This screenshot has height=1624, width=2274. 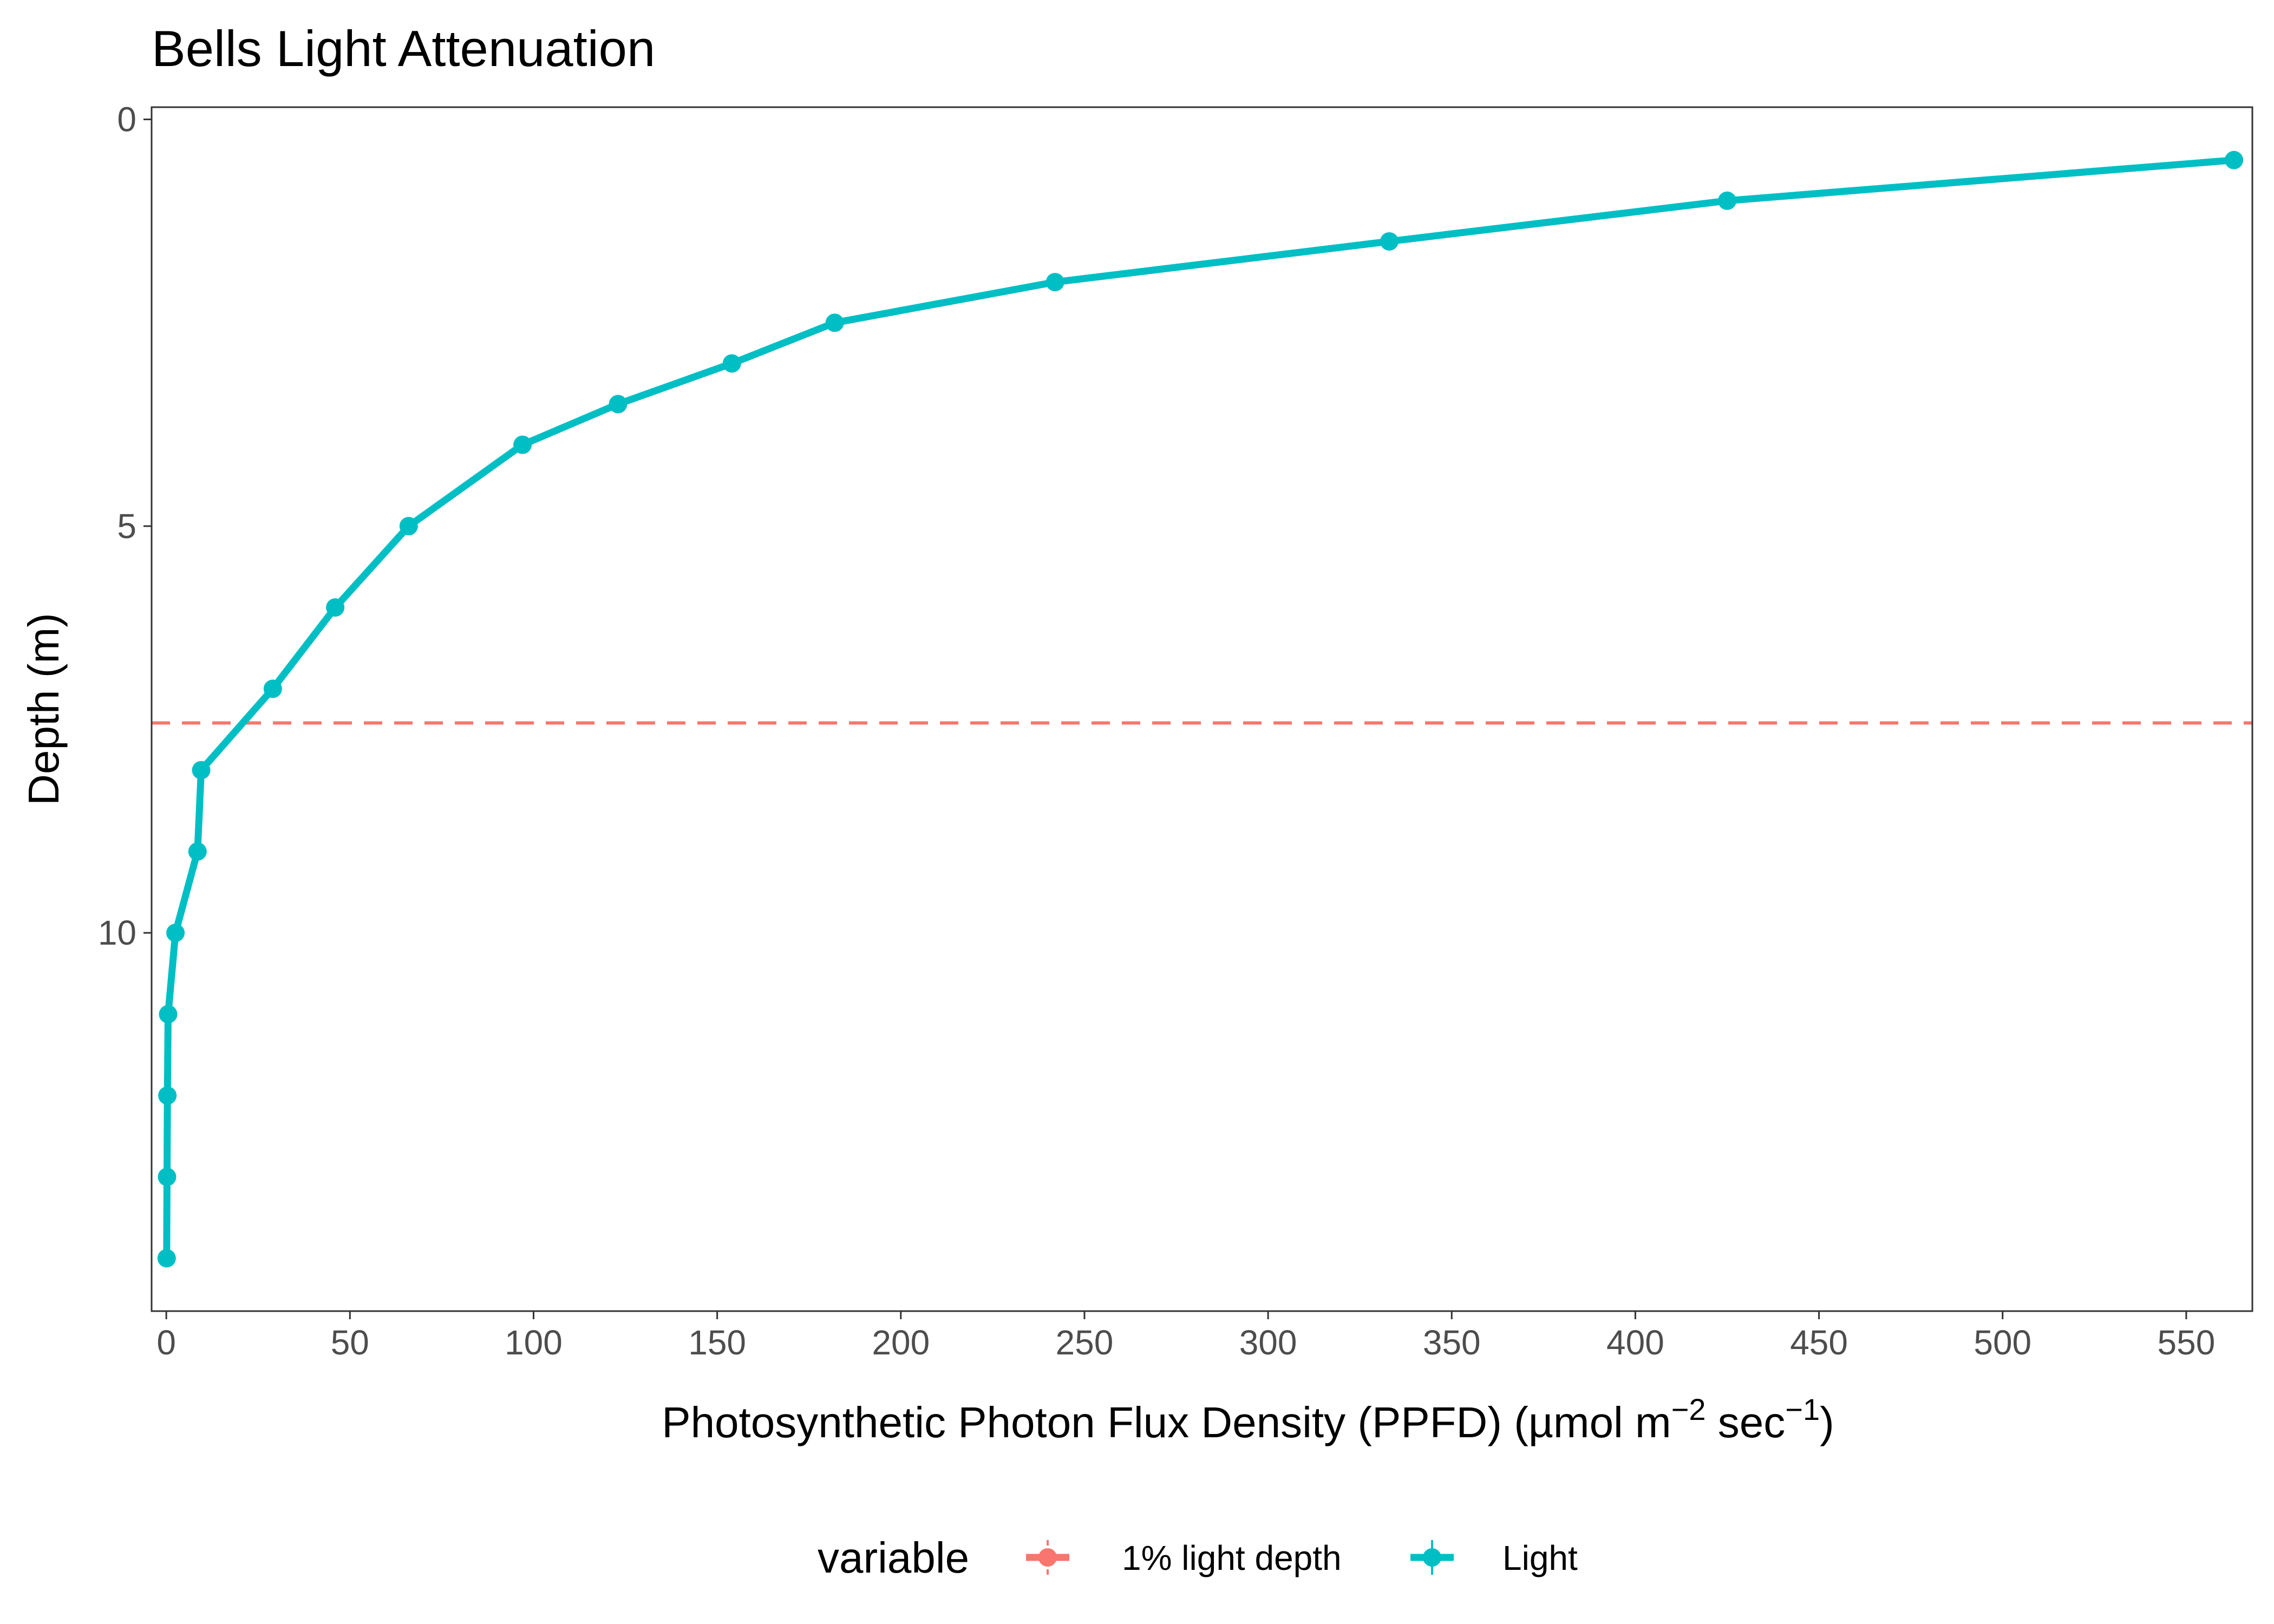 I want to click on x-axis-title-superscript-1: −2, so click(x=1689, y=1409).